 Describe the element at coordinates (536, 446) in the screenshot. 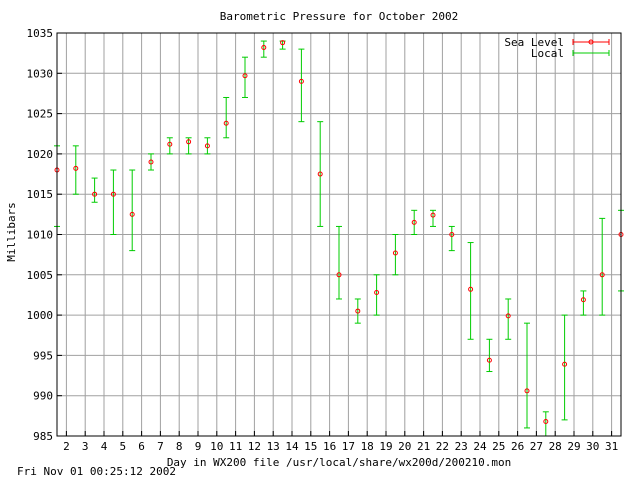

I see `x-tick-label: 27` at that location.